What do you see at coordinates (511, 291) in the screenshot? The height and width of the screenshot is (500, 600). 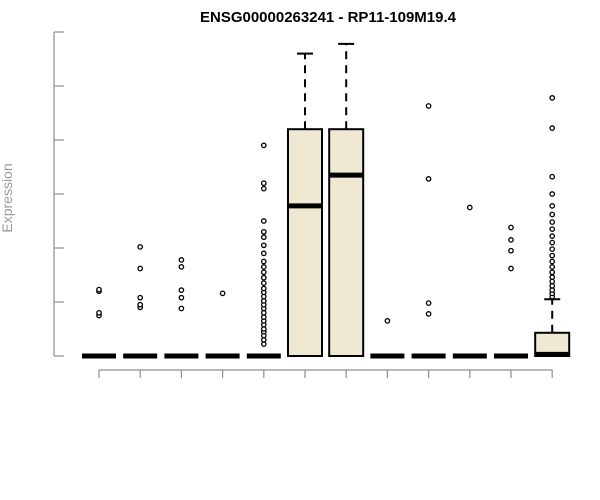 I see `box-group-skin` at bounding box center [511, 291].